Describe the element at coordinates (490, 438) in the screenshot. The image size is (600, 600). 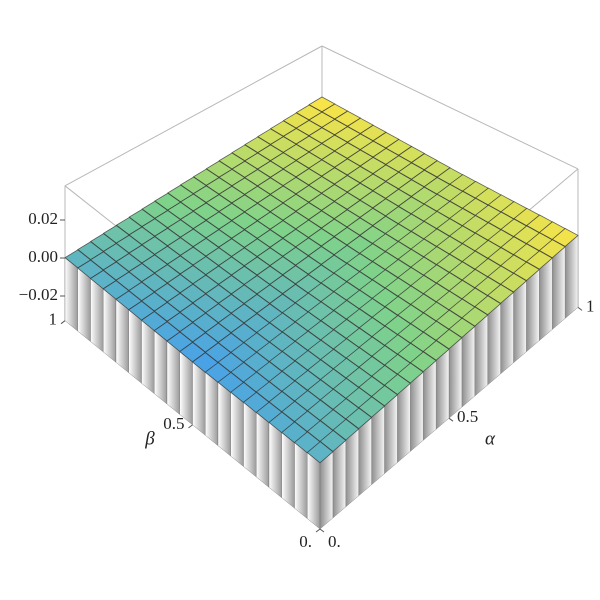
I see `x-axis-label: α` at that location.